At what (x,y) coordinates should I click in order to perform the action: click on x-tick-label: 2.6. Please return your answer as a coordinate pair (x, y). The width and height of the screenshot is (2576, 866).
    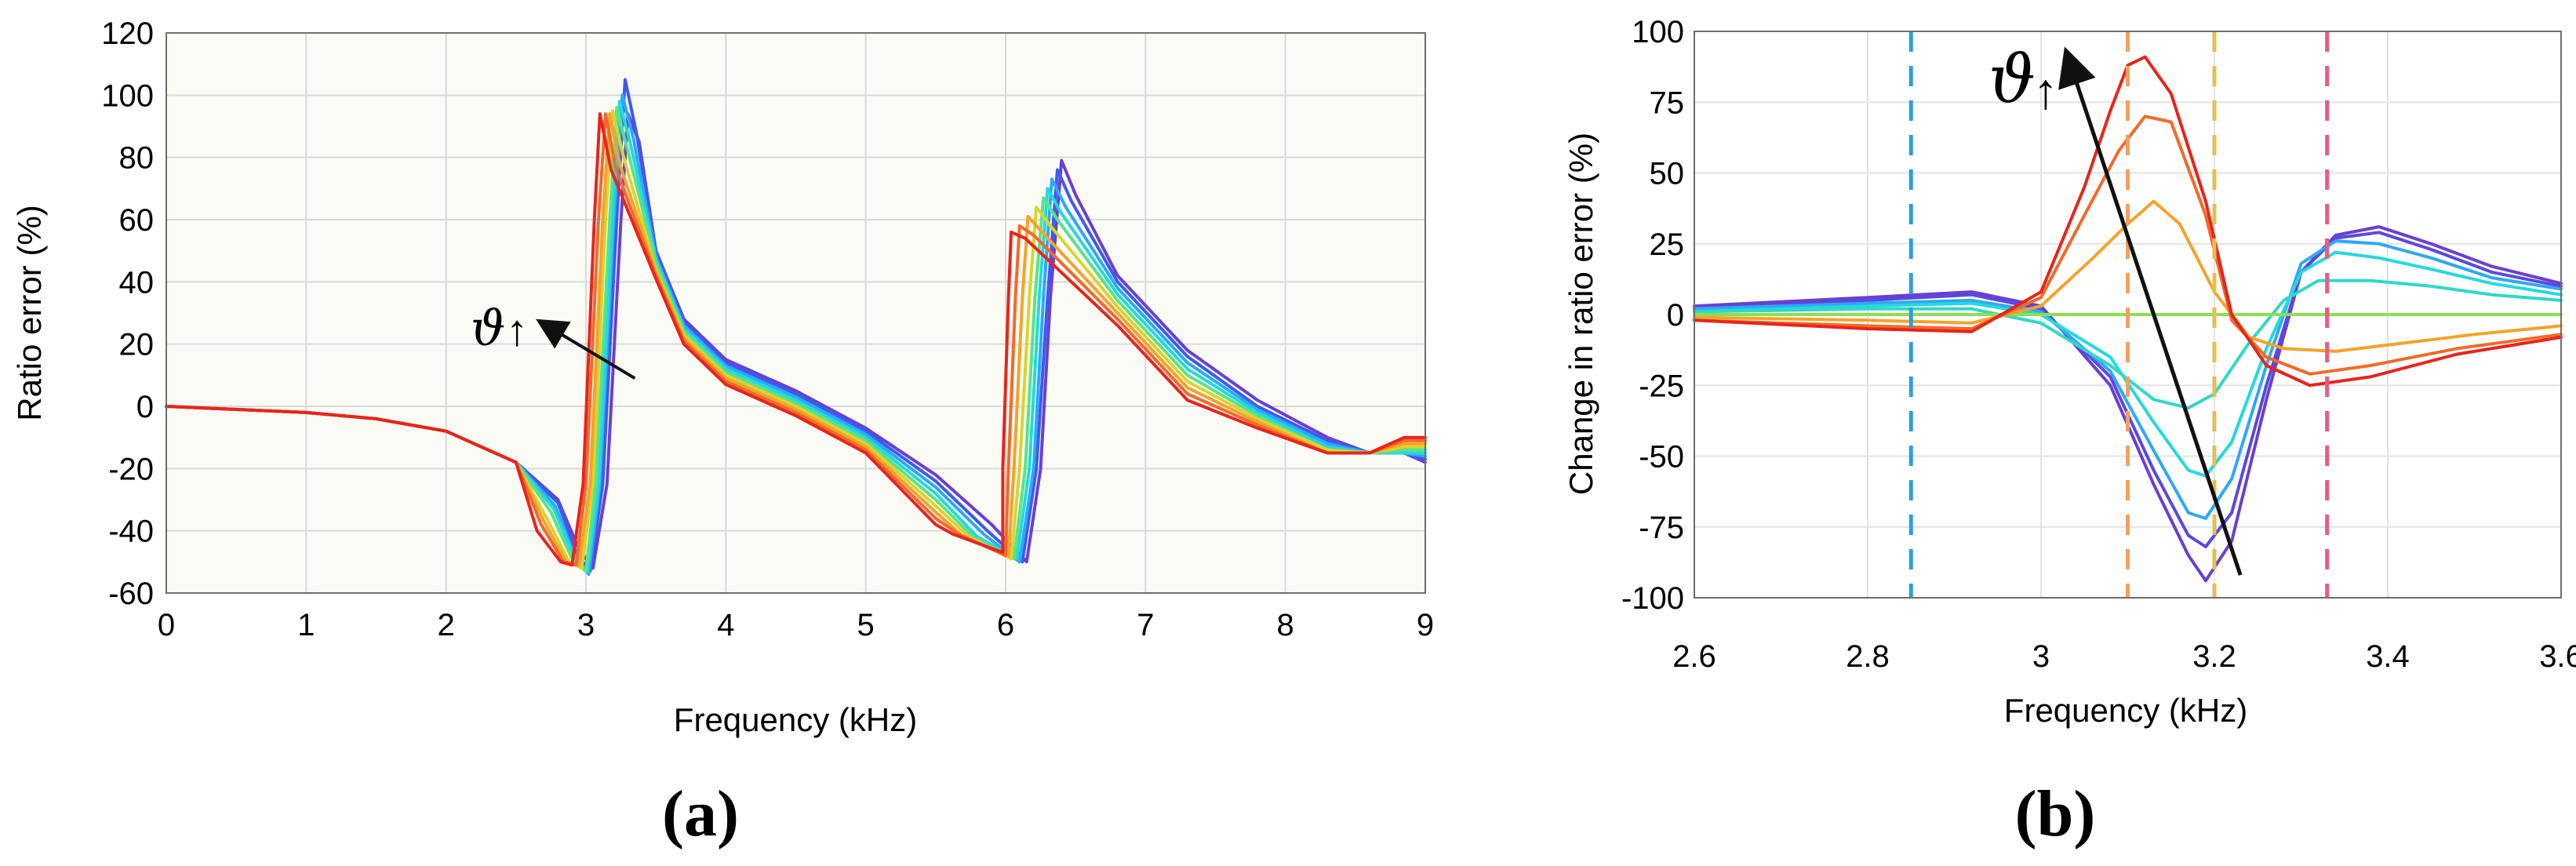
    Looking at the image, I should click on (1694, 657).